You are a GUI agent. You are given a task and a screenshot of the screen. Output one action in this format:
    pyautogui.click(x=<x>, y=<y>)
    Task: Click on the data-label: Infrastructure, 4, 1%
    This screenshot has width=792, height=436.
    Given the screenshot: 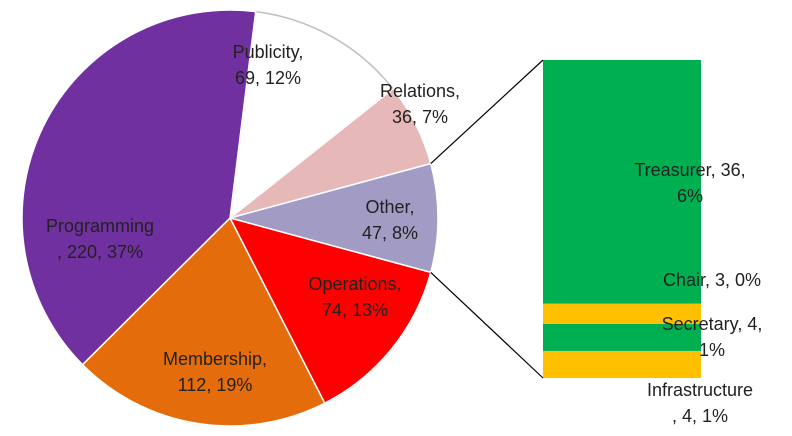 What is the action you would take?
    pyautogui.click(x=700, y=403)
    